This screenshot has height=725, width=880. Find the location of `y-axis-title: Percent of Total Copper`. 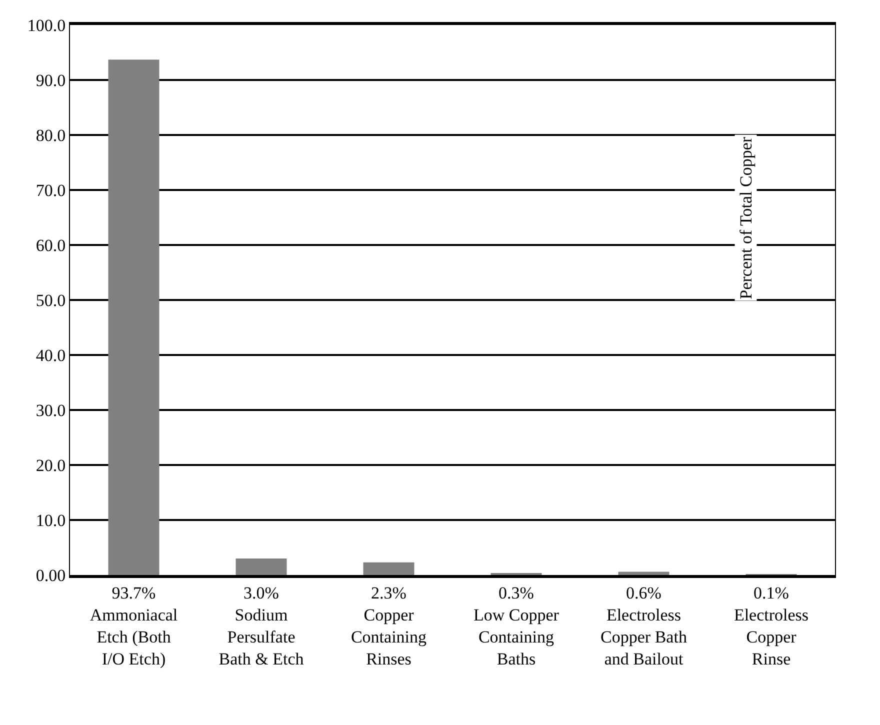

y-axis-title: Percent of Total Copper is located at coordinates (746, 218).